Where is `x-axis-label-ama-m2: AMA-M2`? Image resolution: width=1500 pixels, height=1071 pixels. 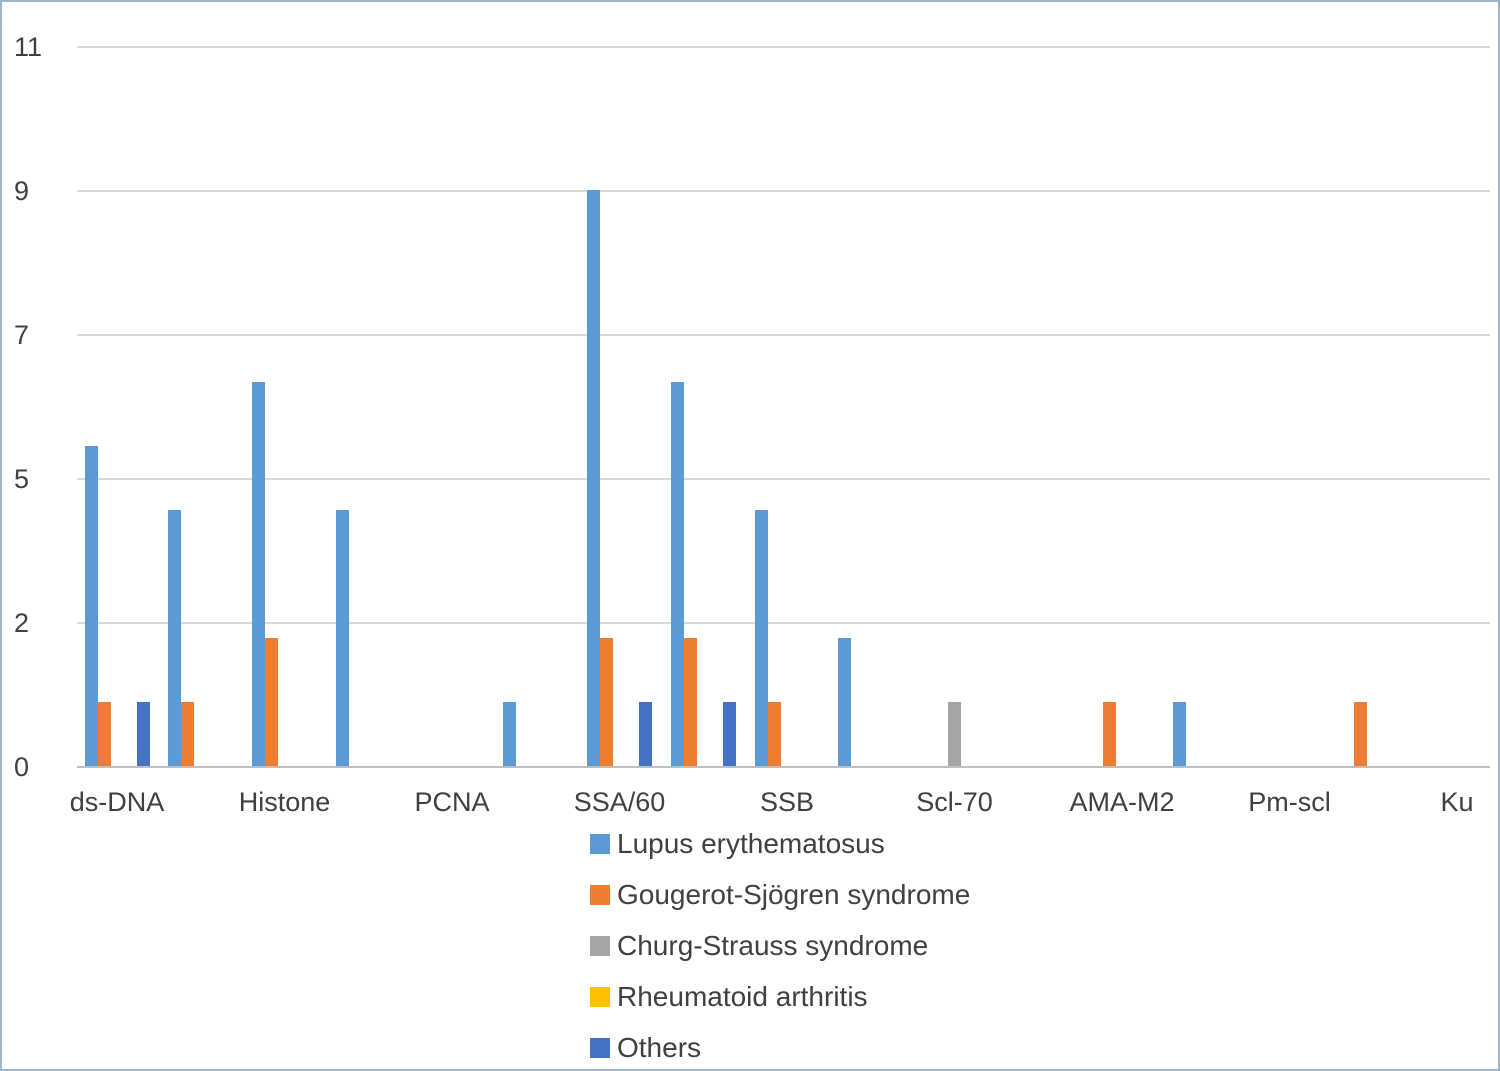 x-axis-label-ama-m2: AMA-M2 is located at coordinates (1122, 802).